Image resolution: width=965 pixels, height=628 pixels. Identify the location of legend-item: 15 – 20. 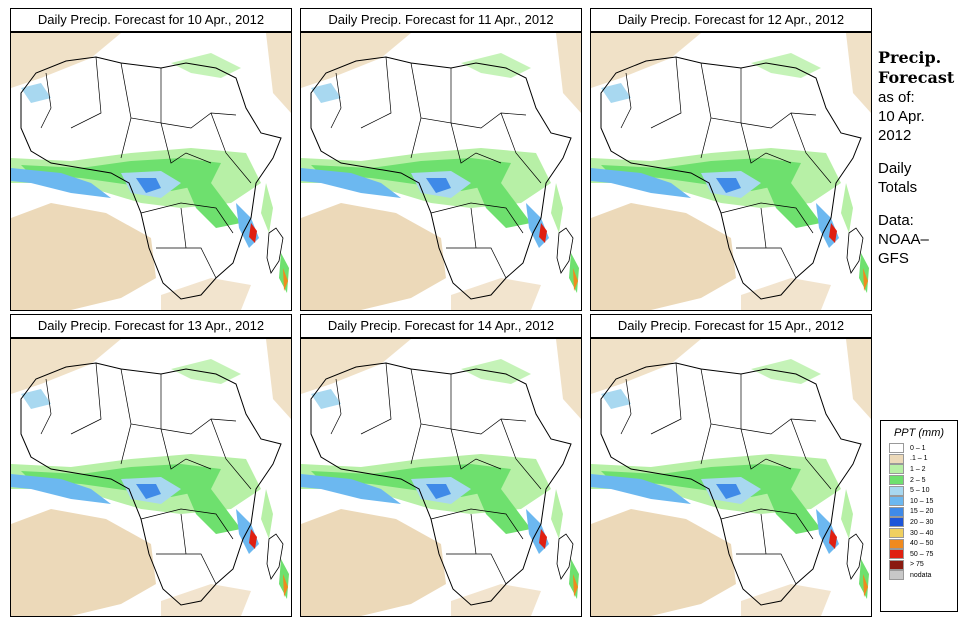
(923, 512).